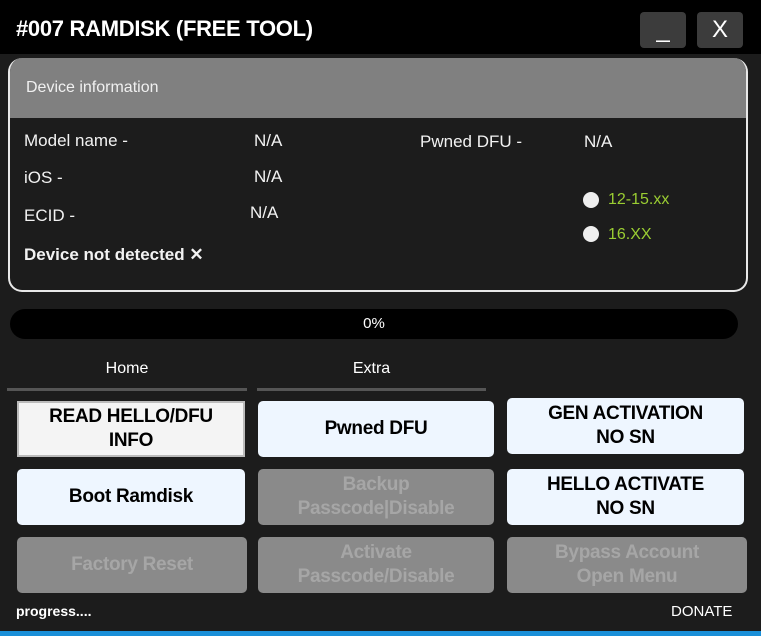 This screenshot has width=761, height=636. What do you see at coordinates (376, 429) in the screenshot?
I see `pwned-dfu-button: Pwned DFU` at bounding box center [376, 429].